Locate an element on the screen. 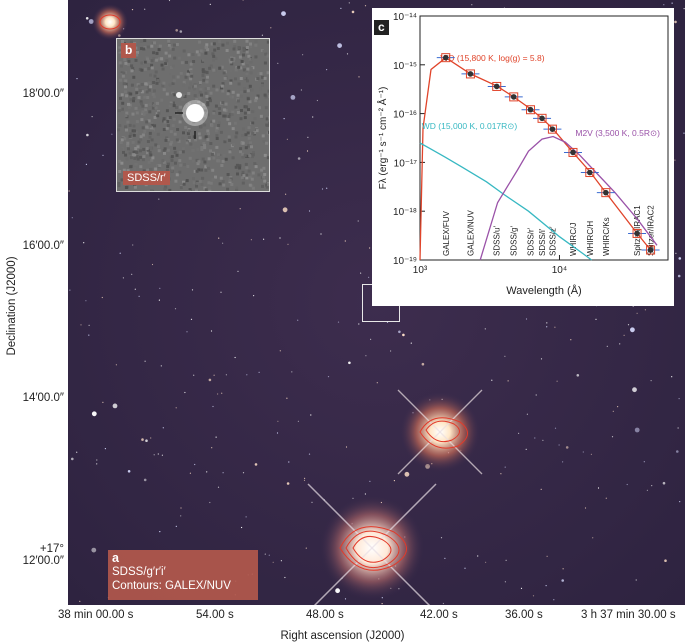  dec-tick-0: 18′00.0″ is located at coordinates (43, 94).